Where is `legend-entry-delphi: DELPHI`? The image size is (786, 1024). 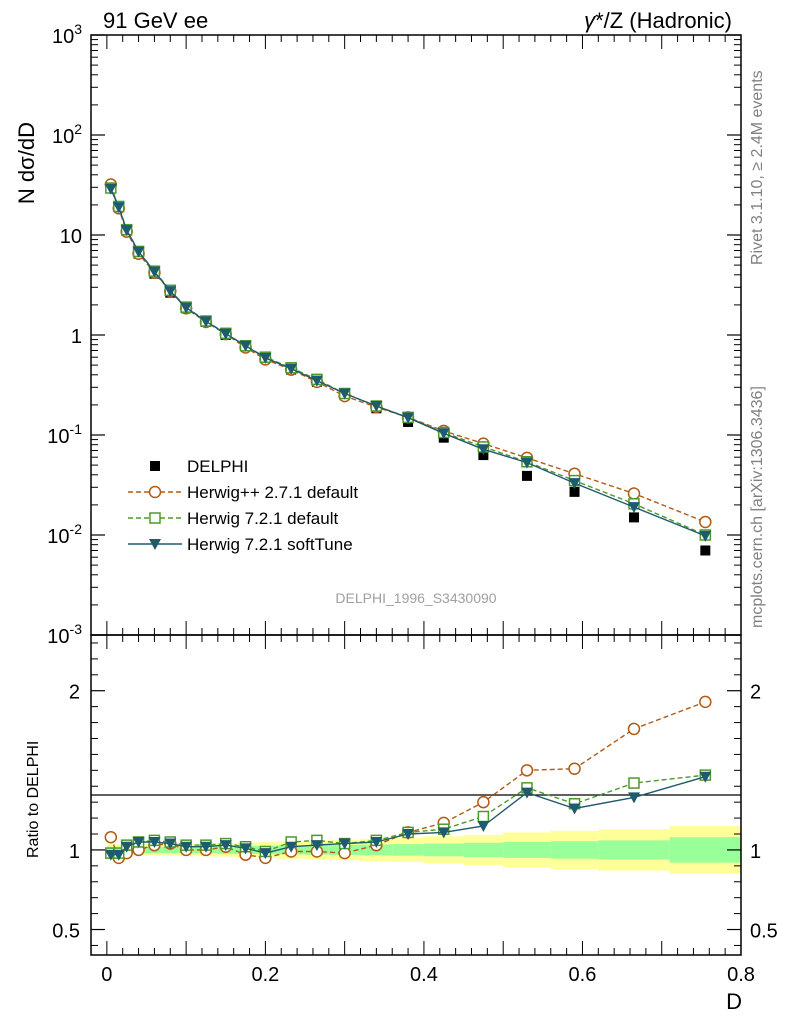
legend-entry-delphi: DELPHI is located at coordinates (199, 466).